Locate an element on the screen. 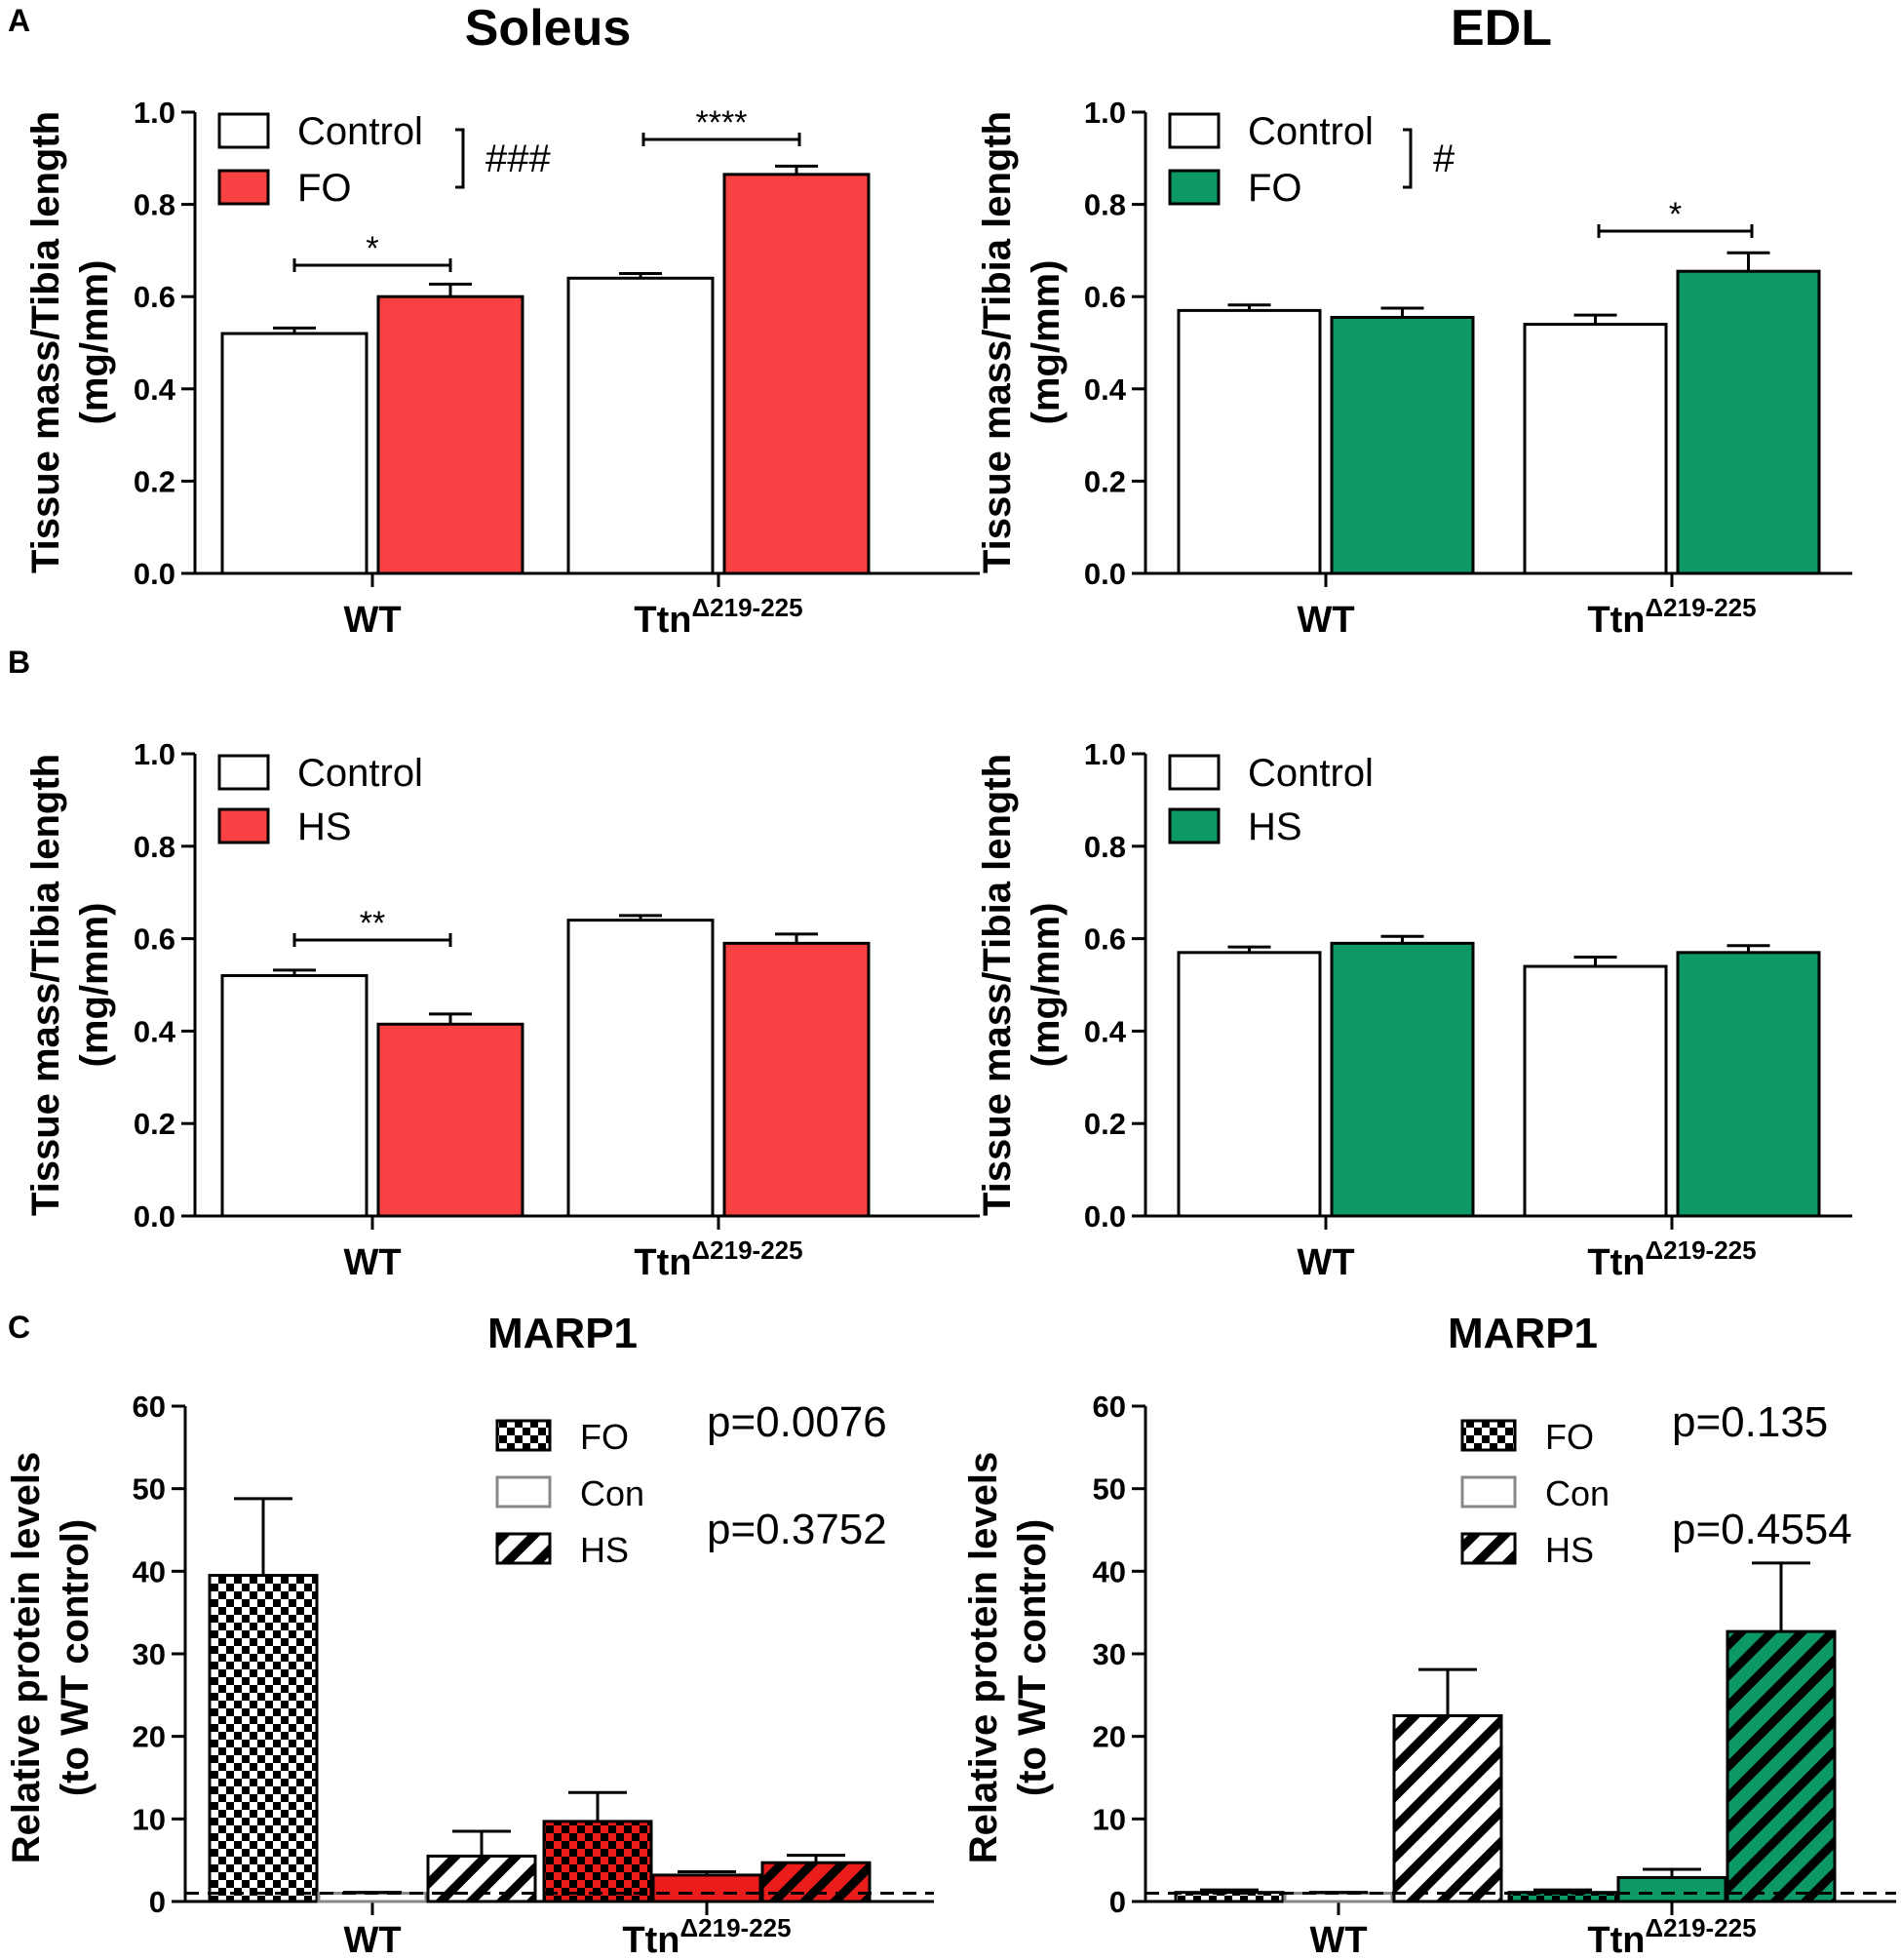 The width and height of the screenshot is (1901, 1960). chart-title: Soleus is located at coordinates (548, 28).